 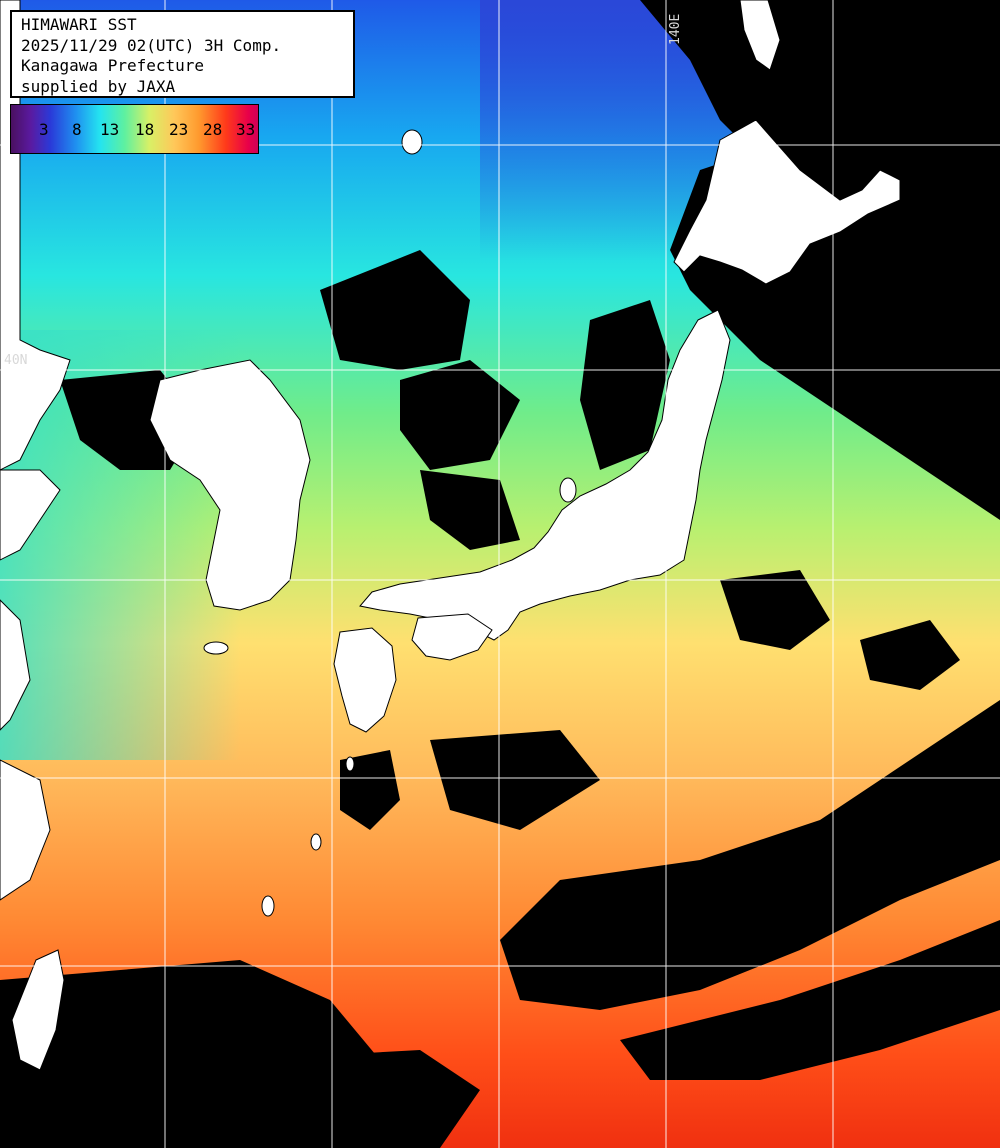 What do you see at coordinates (787, 202) in the screenshot?
I see `hokkaido` at bounding box center [787, 202].